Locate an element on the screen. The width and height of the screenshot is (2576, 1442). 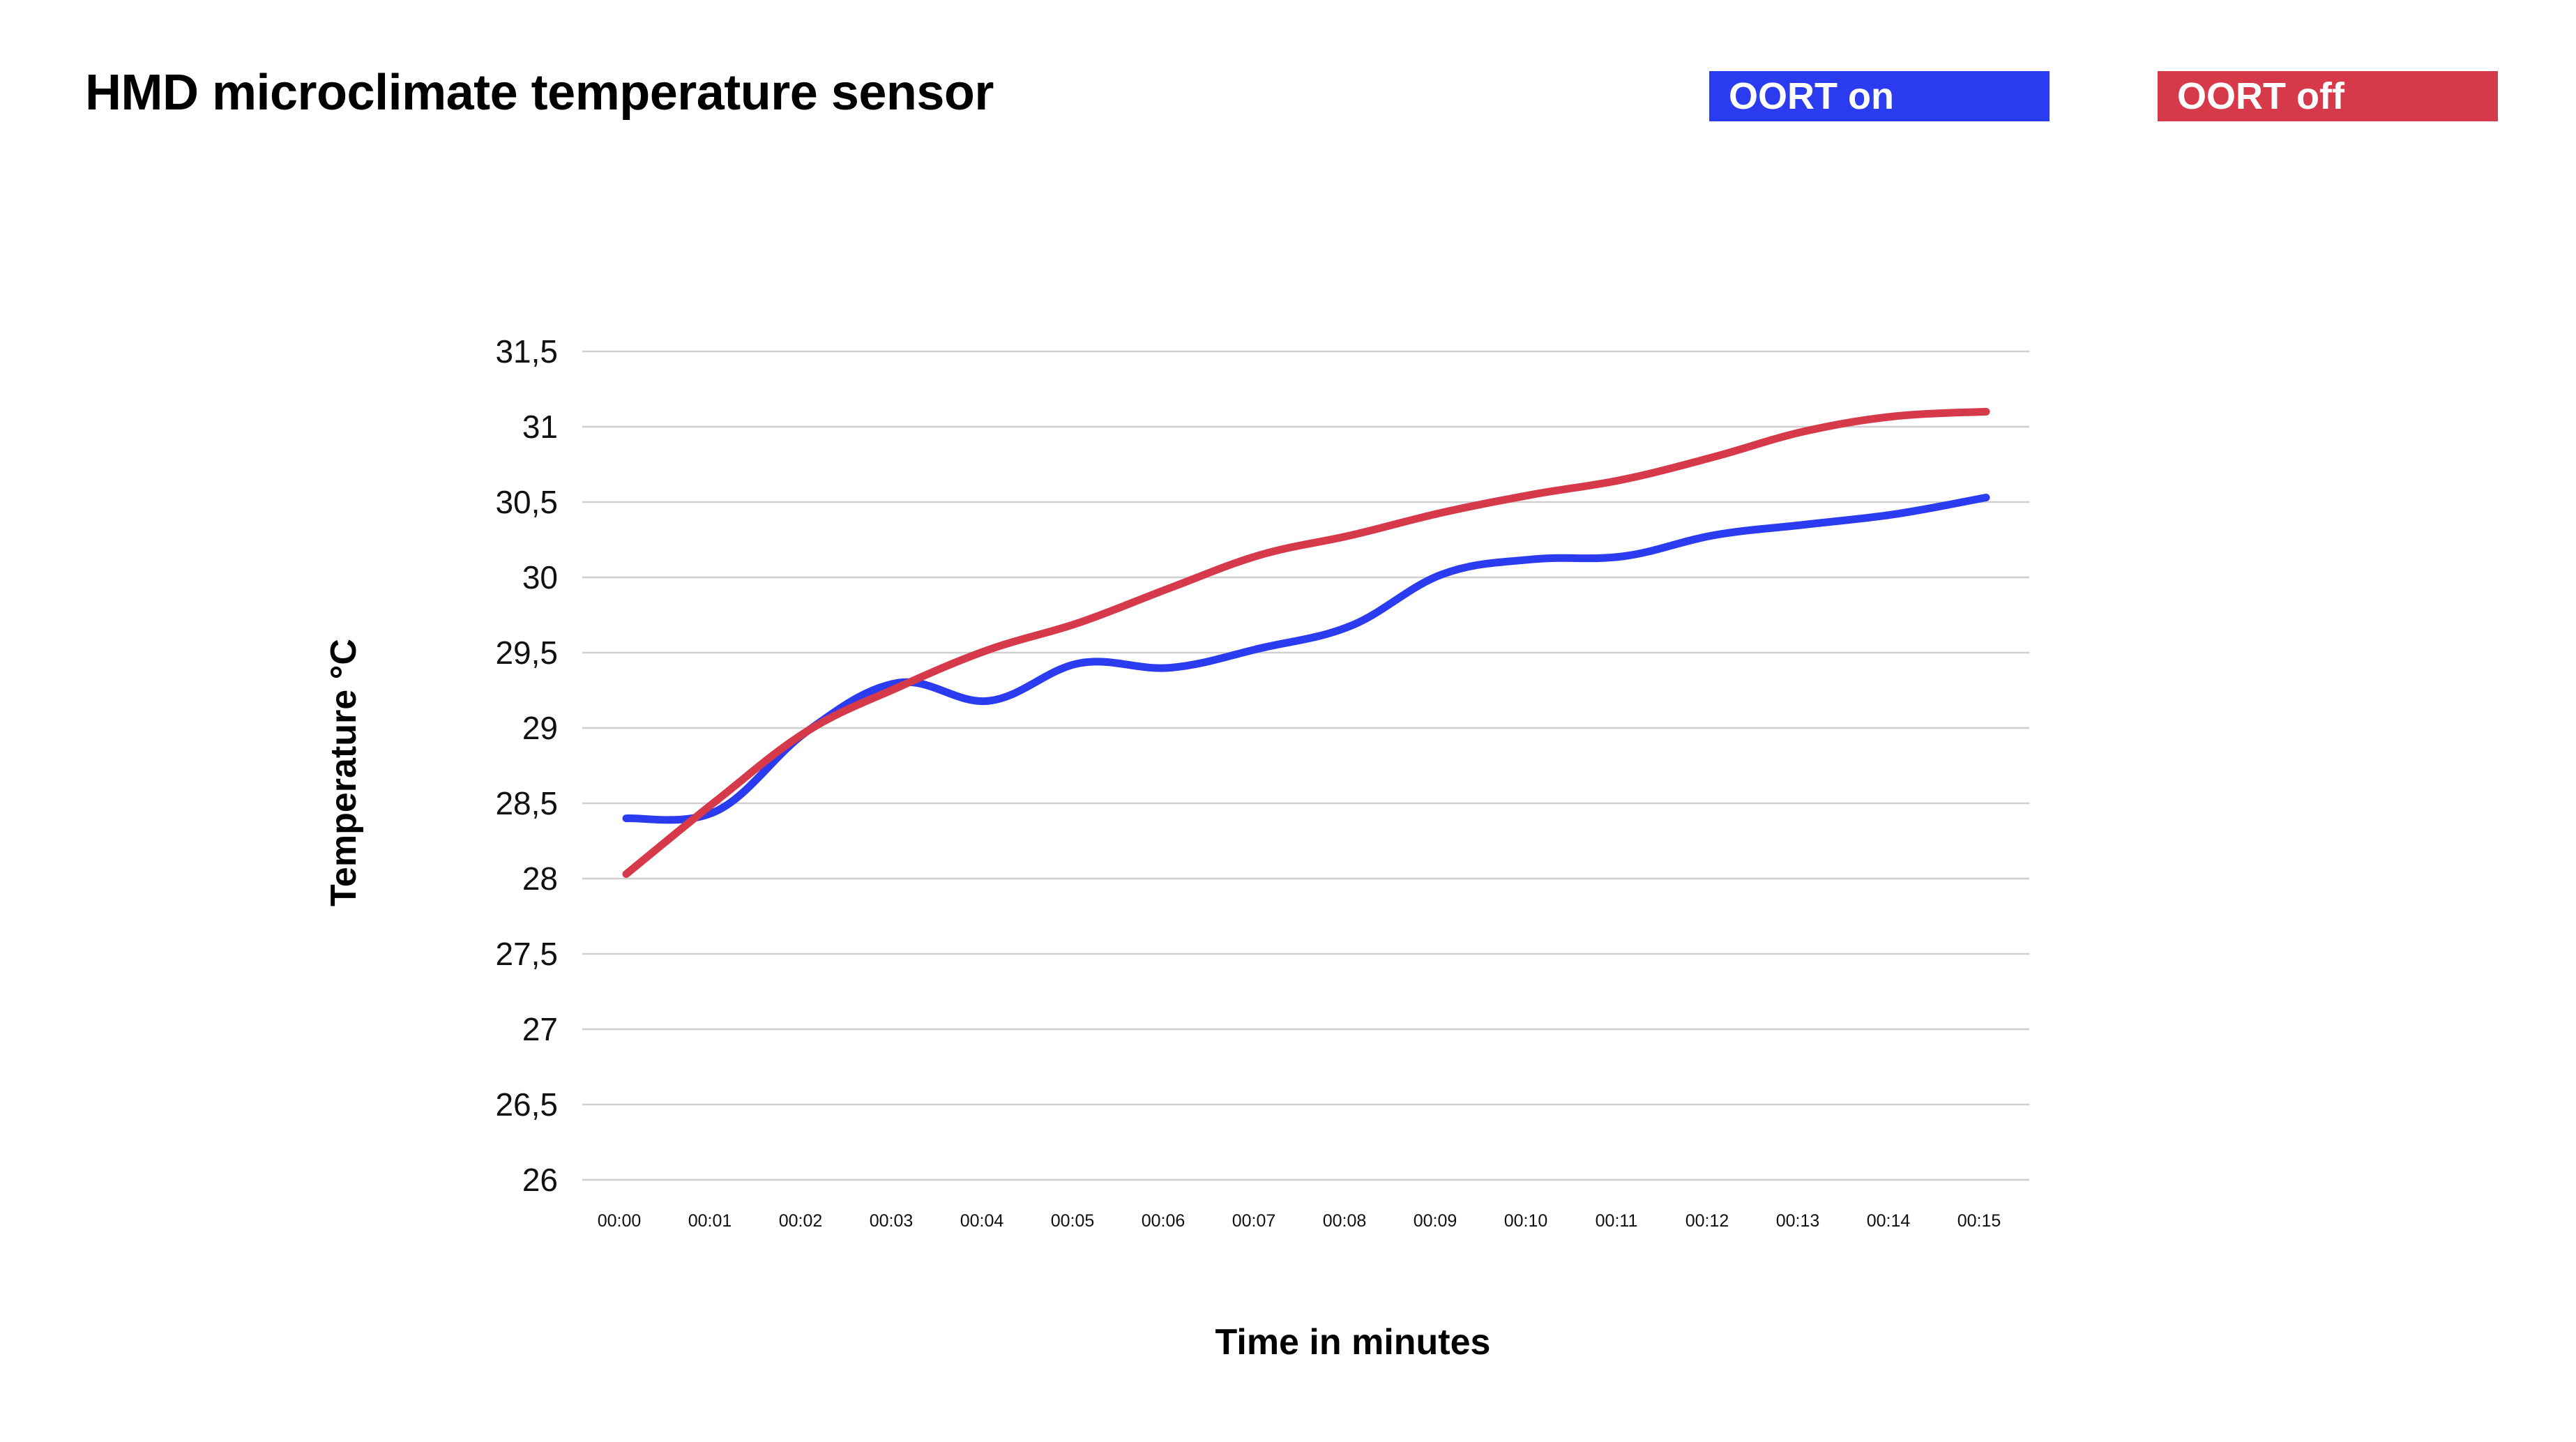
x-tick-label: 00:05 is located at coordinates (1073, 1221).